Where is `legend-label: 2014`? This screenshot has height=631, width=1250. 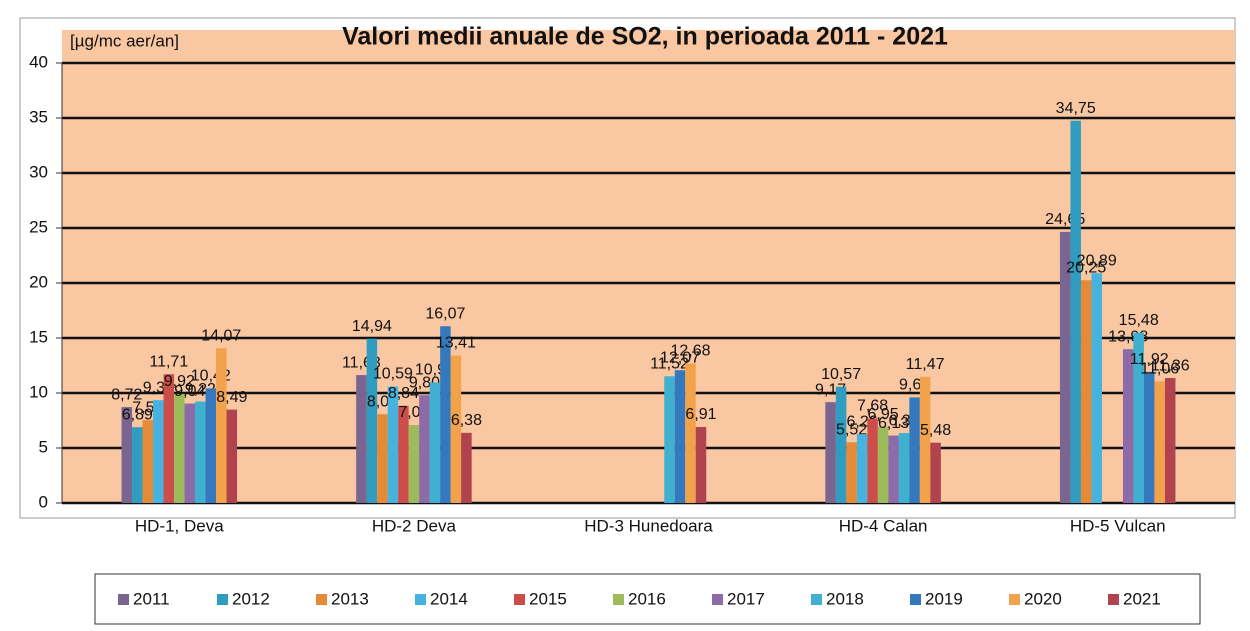 legend-label: 2014 is located at coordinates (449, 598).